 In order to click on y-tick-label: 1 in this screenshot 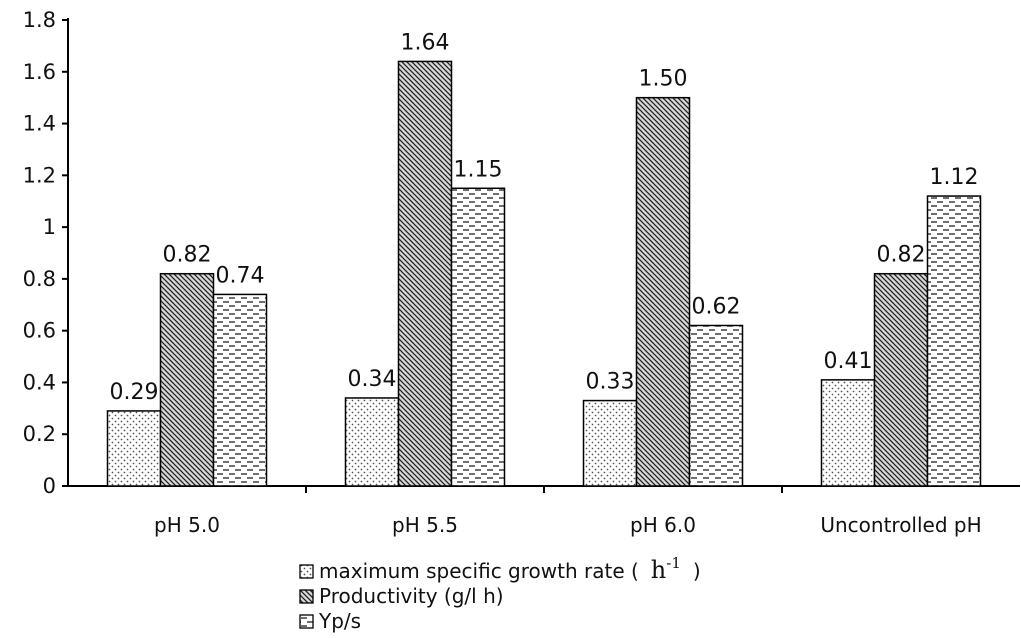, I will do `click(49, 227)`.